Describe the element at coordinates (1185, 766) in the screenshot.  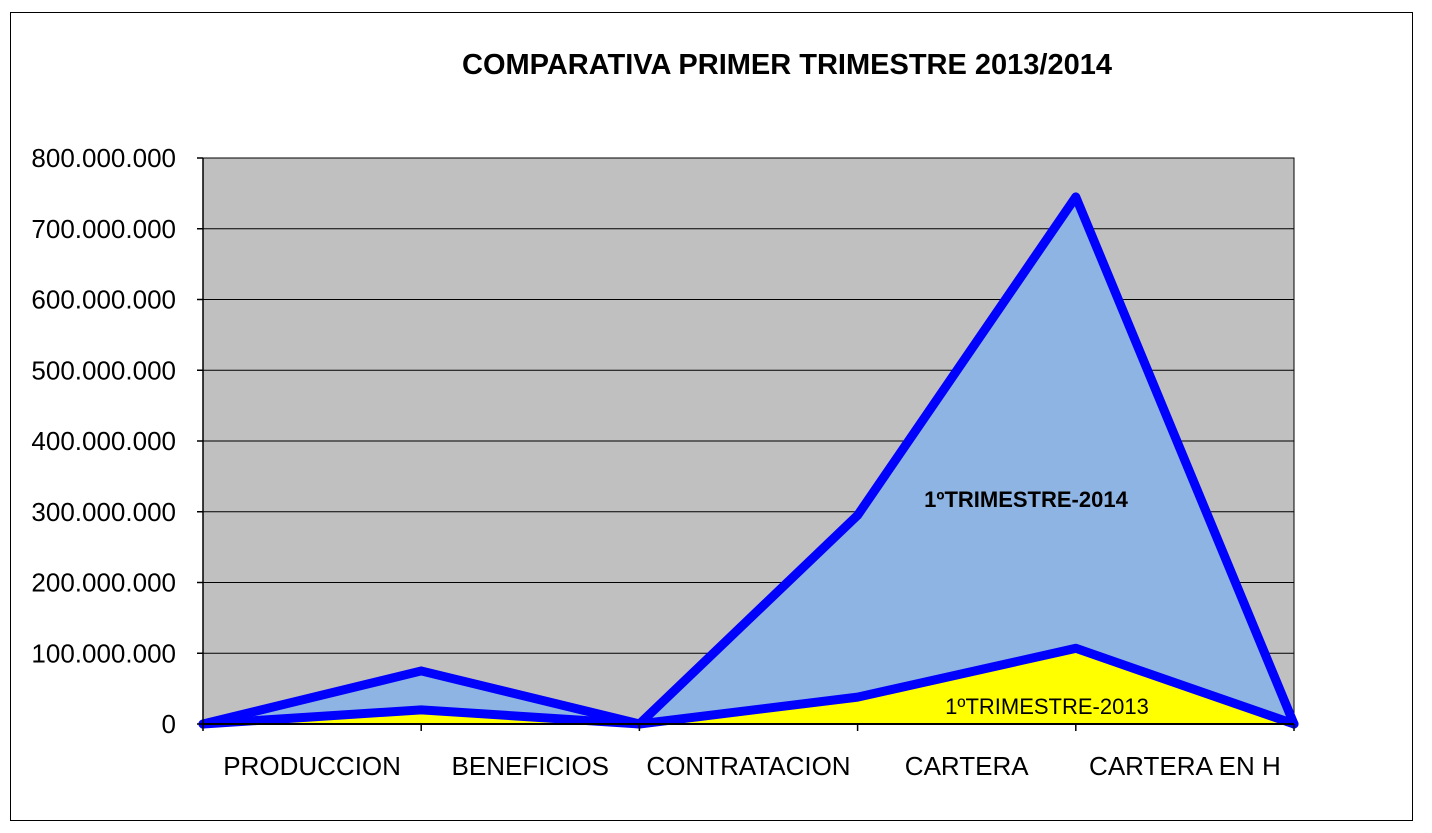
I see `x-tick-label: CARTERA EN H` at that location.